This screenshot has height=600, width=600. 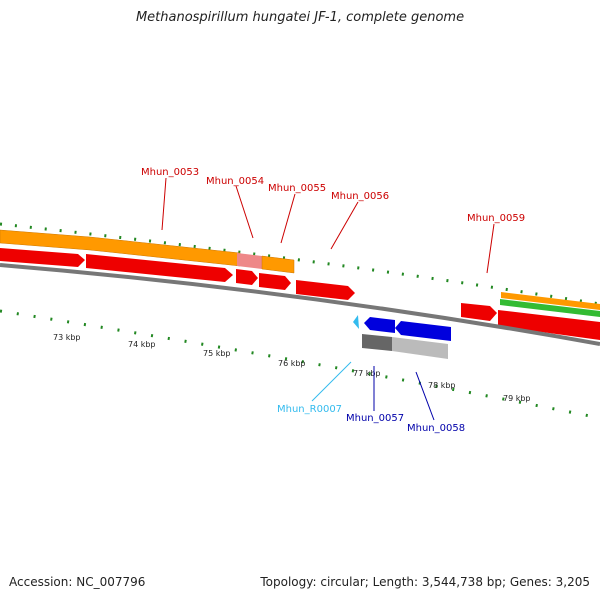 What do you see at coordinates (496, 218) in the screenshot?
I see `gene-label-0059: Mhun_0059` at bounding box center [496, 218].